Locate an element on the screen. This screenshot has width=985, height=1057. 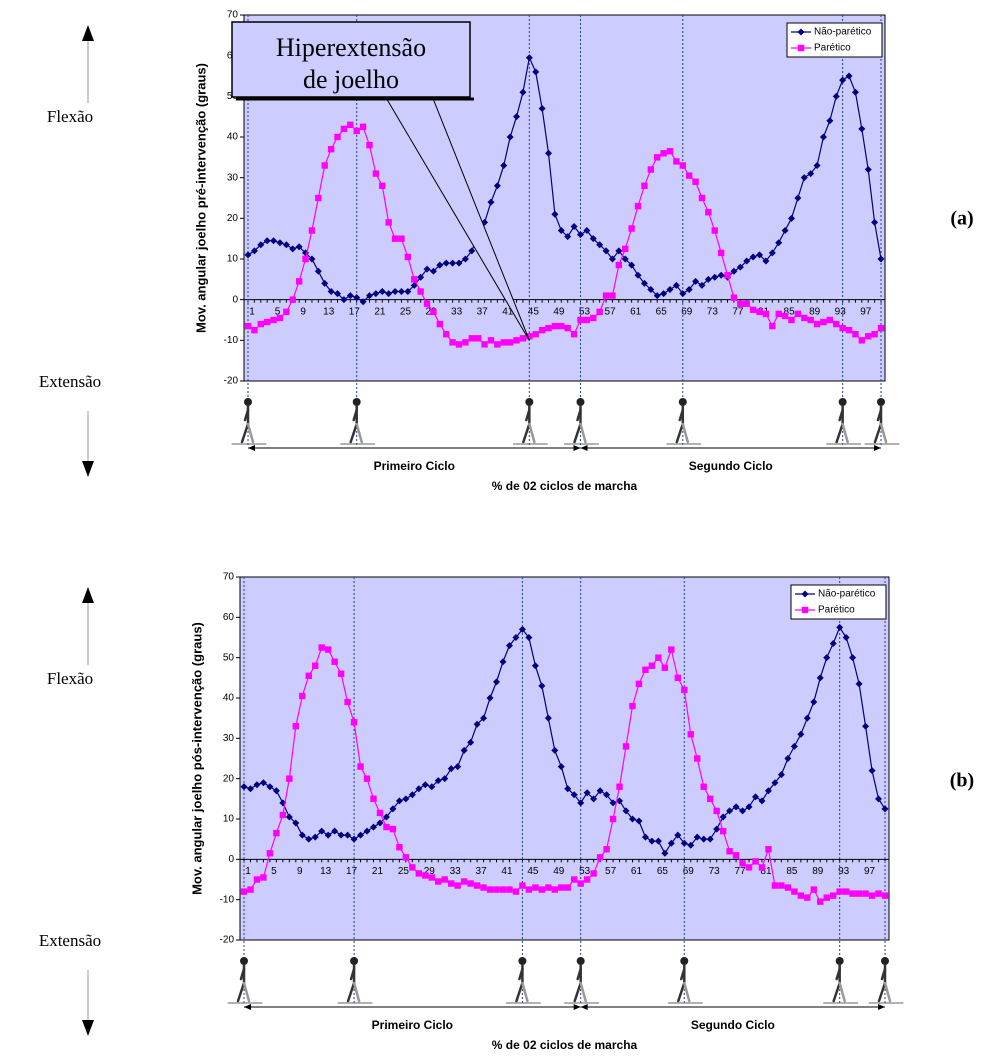
y-tick-label: -10 is located at coordinates (231, 340).